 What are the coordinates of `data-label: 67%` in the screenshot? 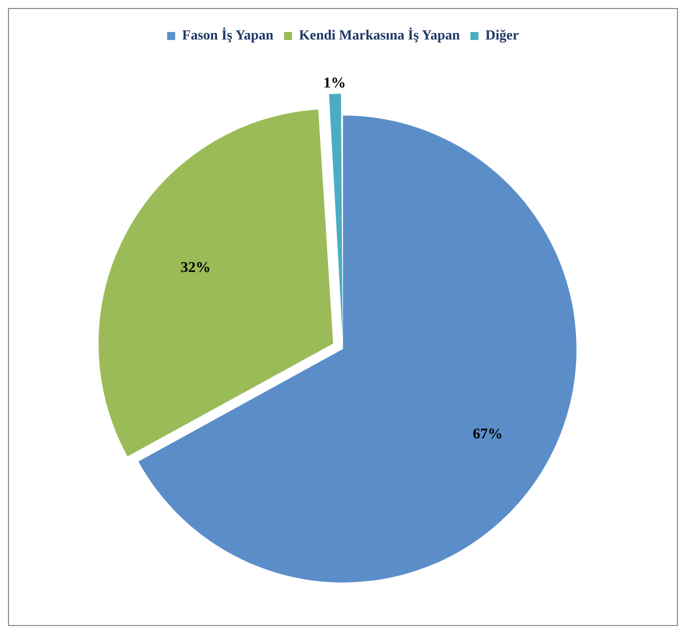 It's located at (487, 434).